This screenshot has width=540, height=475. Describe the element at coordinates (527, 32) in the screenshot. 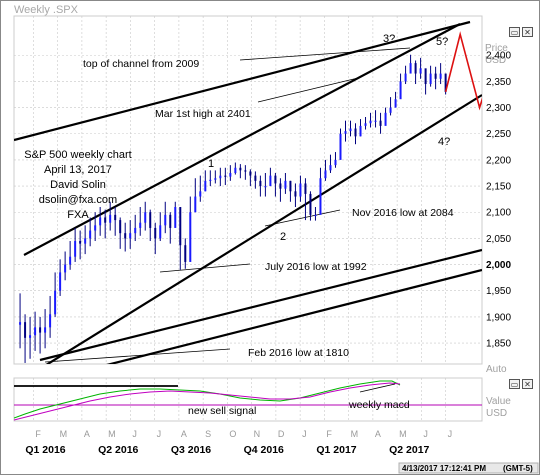

I see `price-panel-close-button: ✕` at that location.